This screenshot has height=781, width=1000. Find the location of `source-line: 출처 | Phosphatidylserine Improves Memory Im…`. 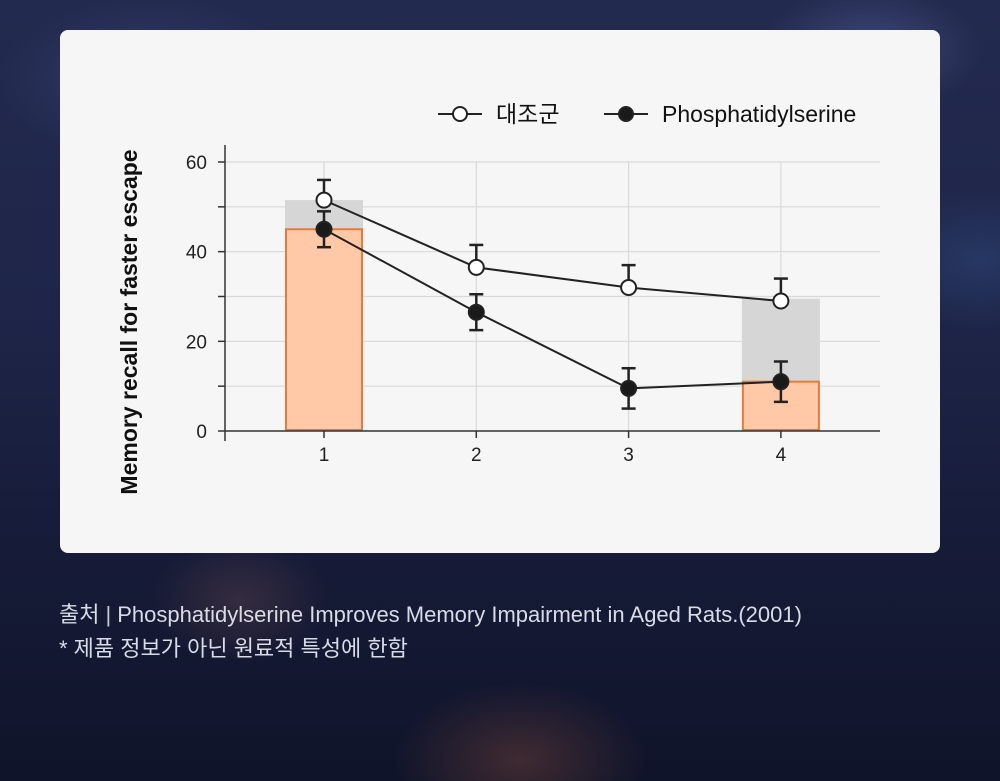

source-line: 출처 | Phosphatidylserine Improves Memory Im… is located at coordinates (430, 615).